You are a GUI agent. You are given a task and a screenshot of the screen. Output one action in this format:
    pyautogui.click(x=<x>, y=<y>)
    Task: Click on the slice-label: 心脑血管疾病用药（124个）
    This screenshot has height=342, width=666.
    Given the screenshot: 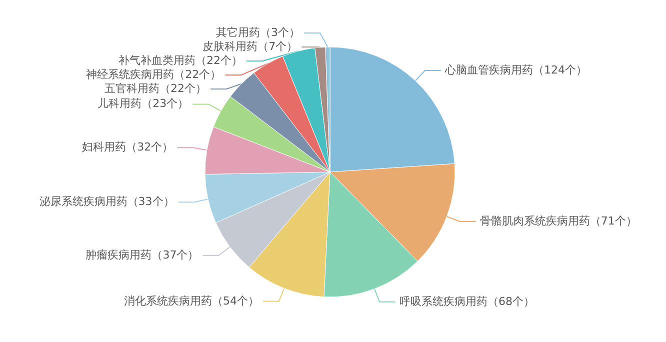 What is the action you would take?
    pyautogui.click(x=515, y=69)
    